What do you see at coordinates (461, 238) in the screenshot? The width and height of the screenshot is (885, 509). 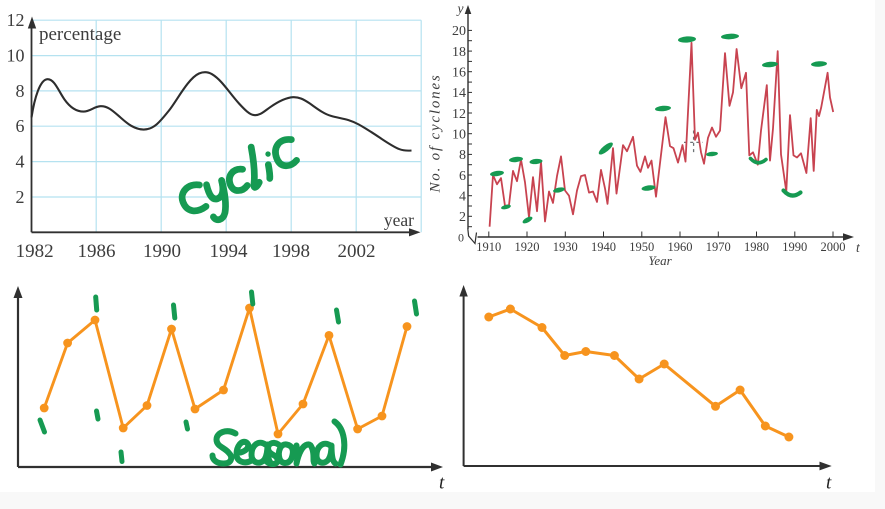 I see `svg-text: 0` at bounding box center [461, 238].